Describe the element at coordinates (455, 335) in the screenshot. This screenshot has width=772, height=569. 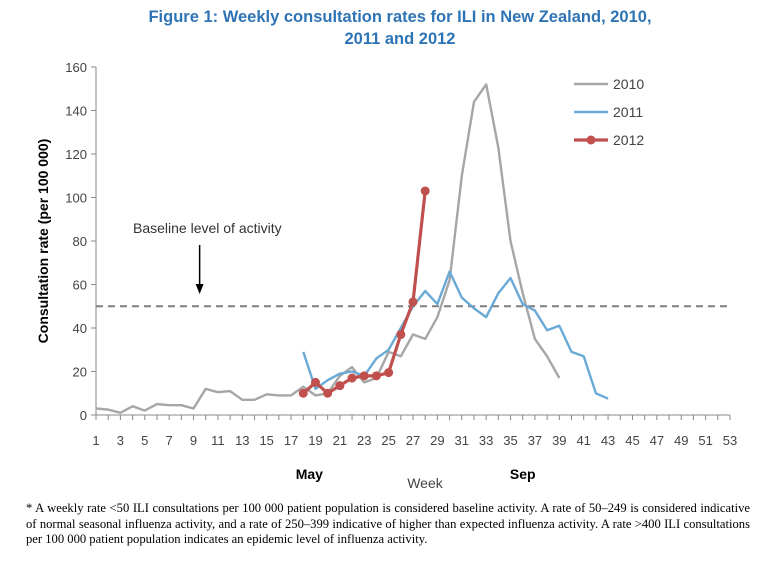
I see `series-line-2011` at that location.